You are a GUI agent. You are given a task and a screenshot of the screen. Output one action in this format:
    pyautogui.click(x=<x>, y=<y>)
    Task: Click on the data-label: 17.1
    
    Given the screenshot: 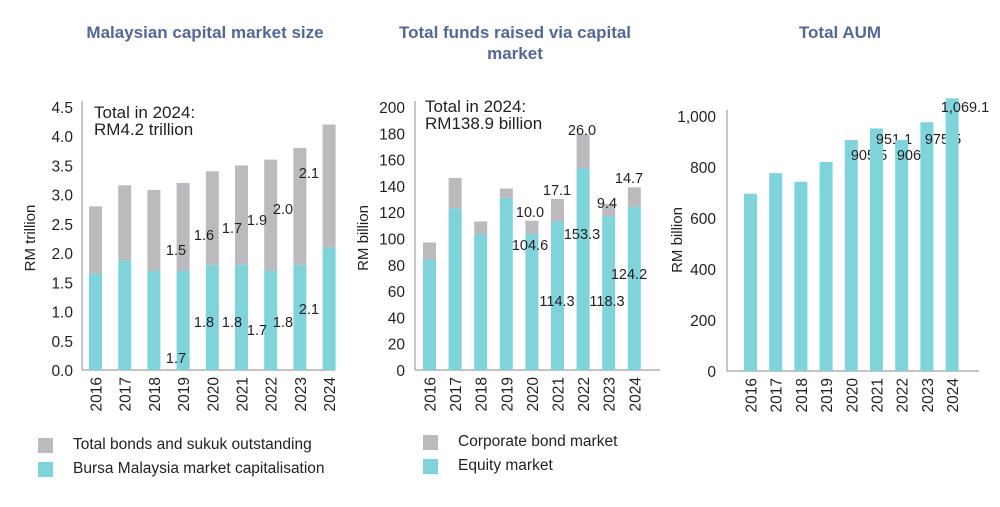 What is the action you would take?
    pyautogui.click(x=557, y=191)
    